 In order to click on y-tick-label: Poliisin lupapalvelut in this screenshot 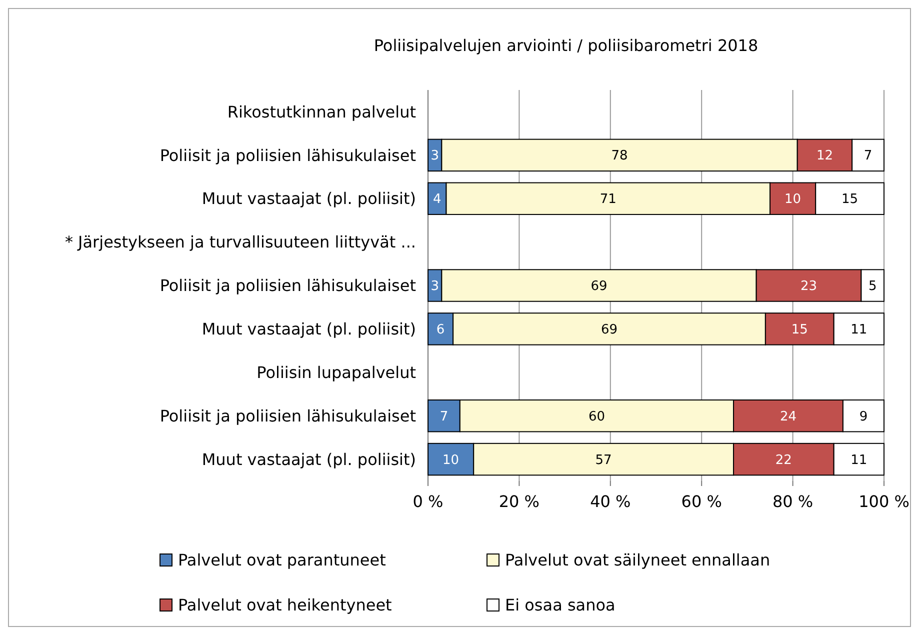, I will do `click(336, 372)`.